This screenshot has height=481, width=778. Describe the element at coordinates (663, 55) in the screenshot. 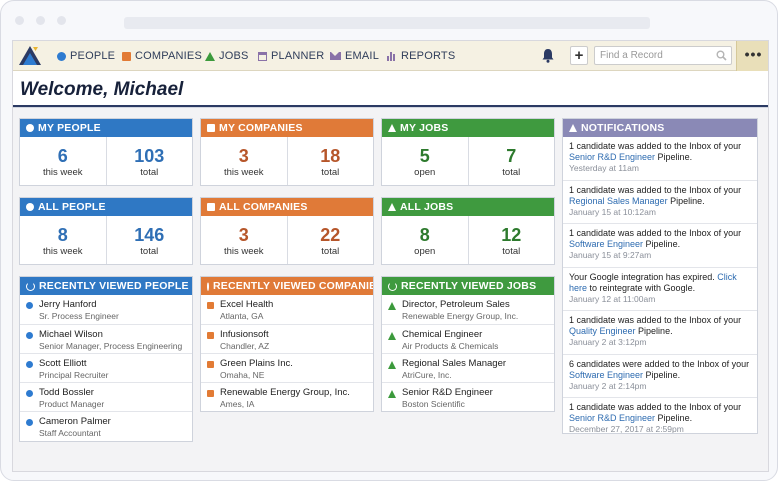

I see `find-record-input` at that location.